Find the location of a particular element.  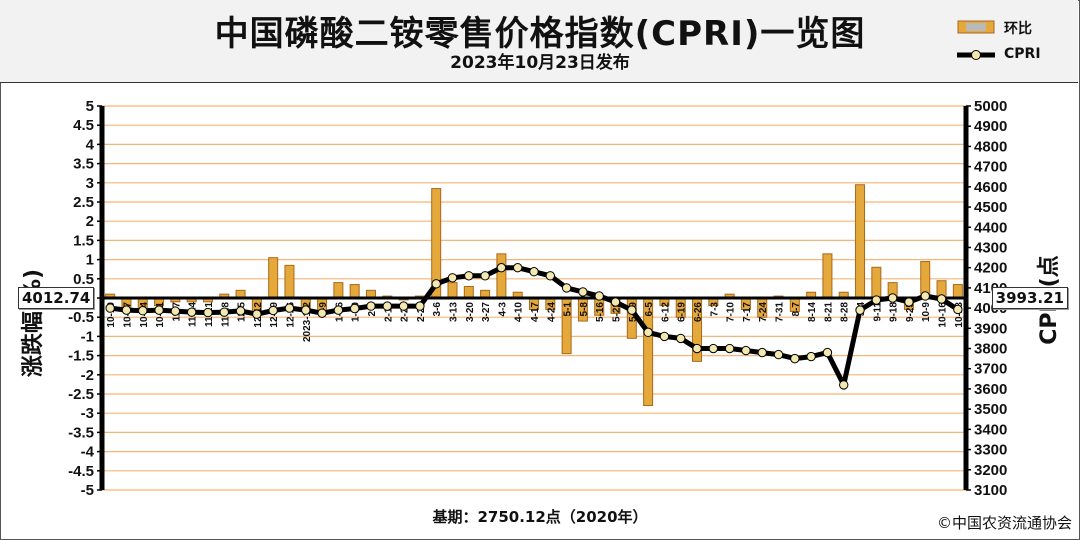

left-tick-label: -3 is located at coordinates (87, 413).